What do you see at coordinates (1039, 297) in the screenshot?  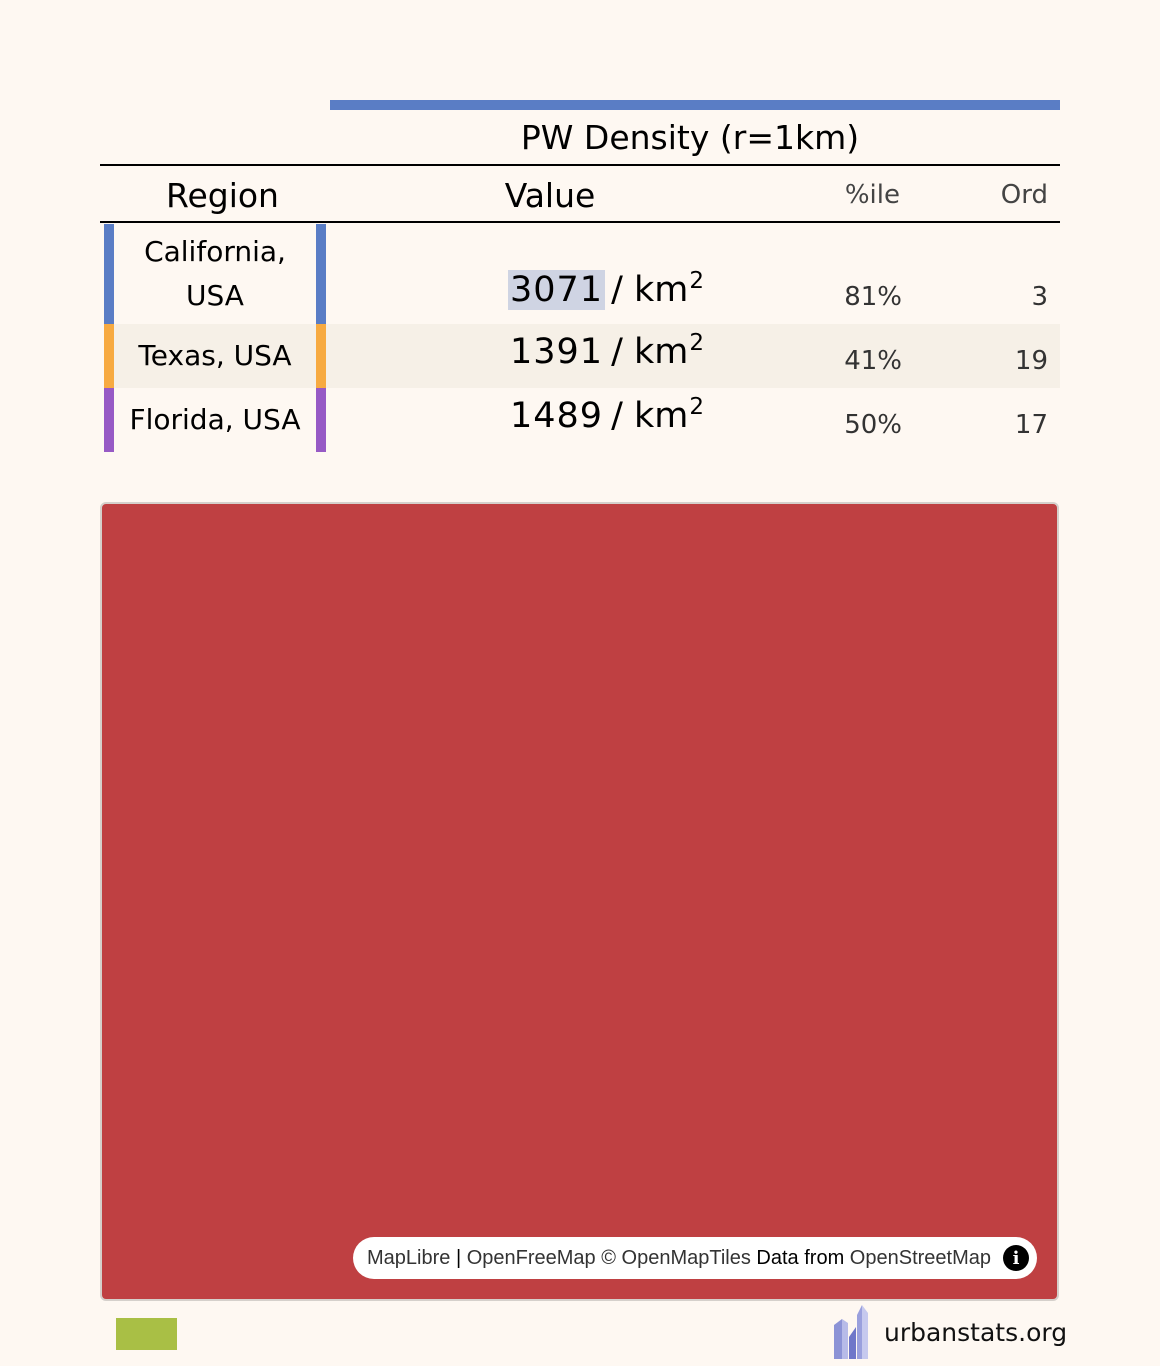 I see `ordinal-cell: 3` at bounding box center [1039, 297].